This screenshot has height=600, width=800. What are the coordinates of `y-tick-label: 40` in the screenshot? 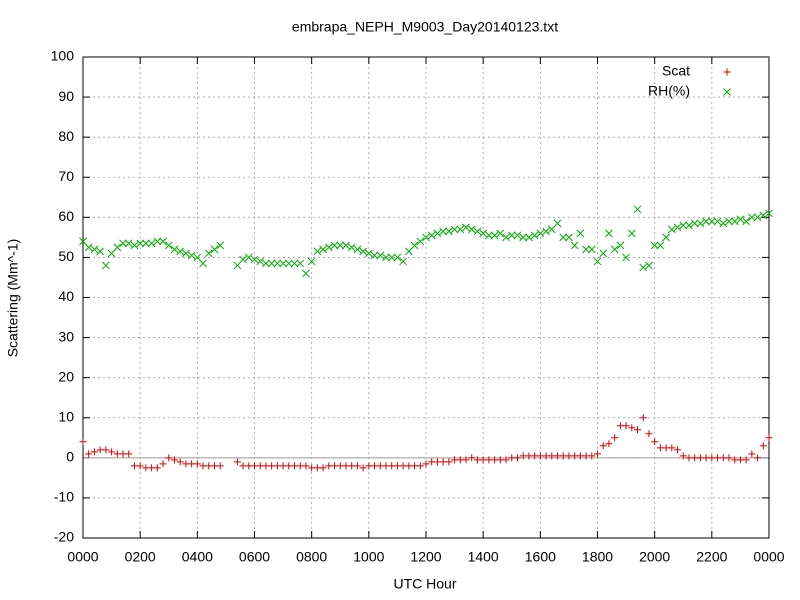 It's located at (66, 296).